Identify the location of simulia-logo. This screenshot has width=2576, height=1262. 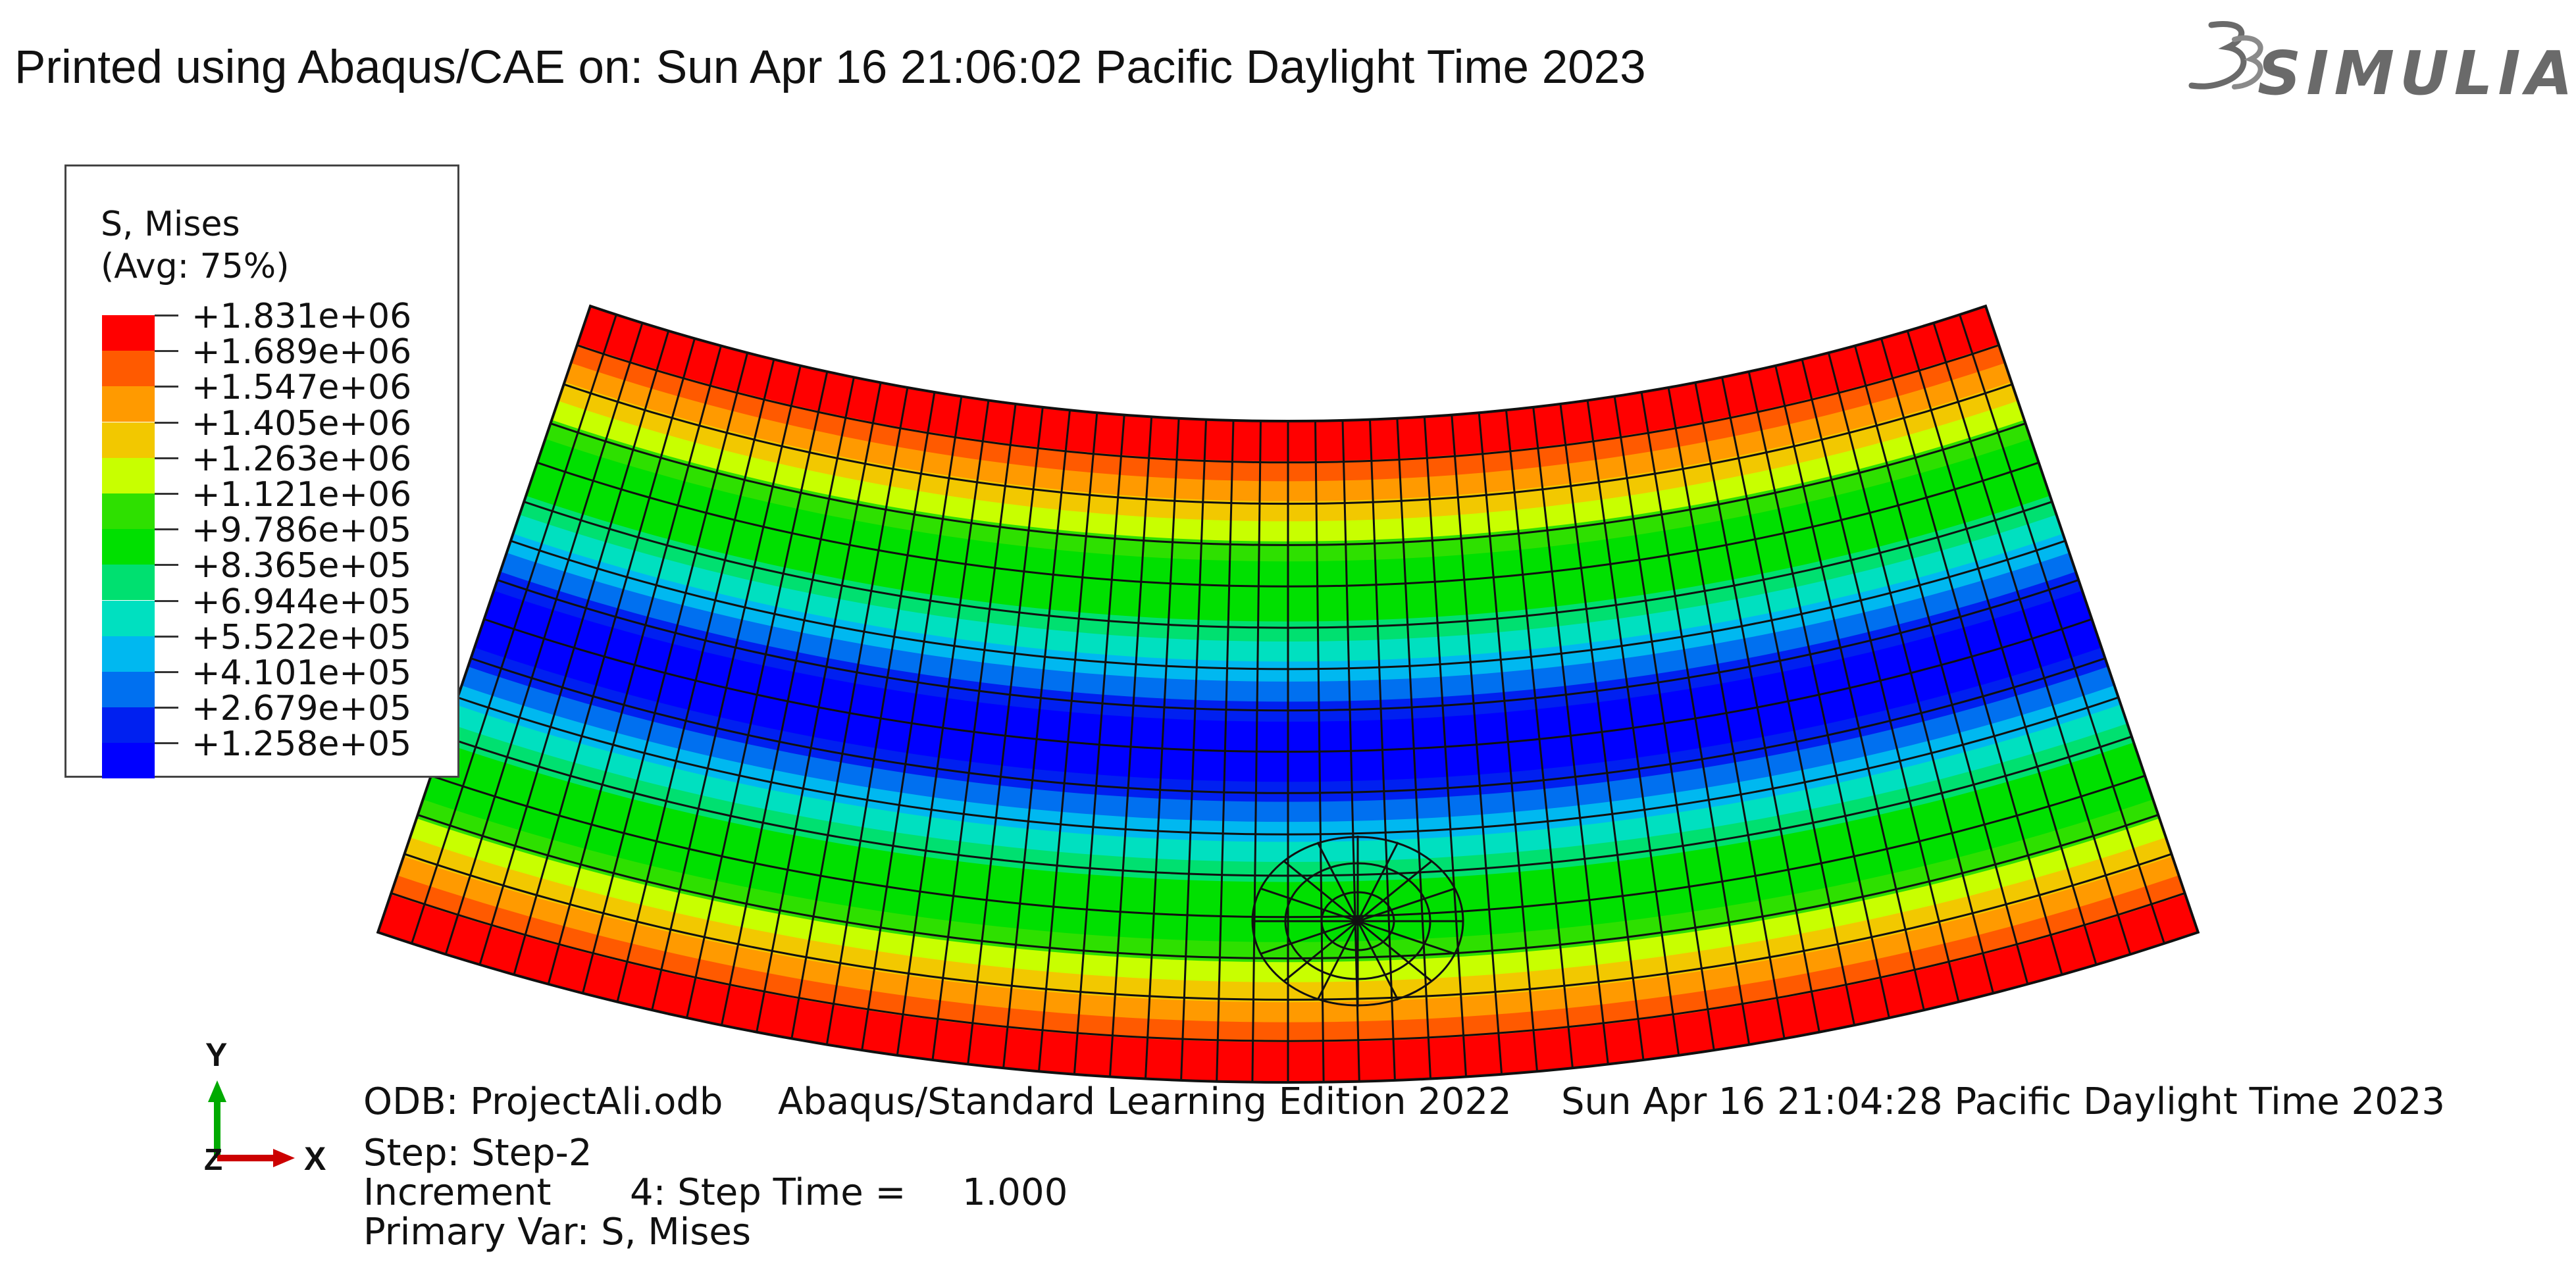
(2225, 55).